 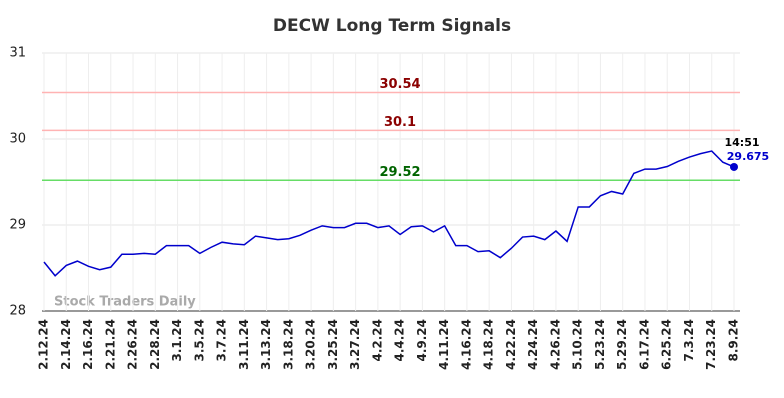 What do you see at coordinates (748, 156) in the screenshot?
I see `last-value: 29.675` at bounding box center [748, 156].